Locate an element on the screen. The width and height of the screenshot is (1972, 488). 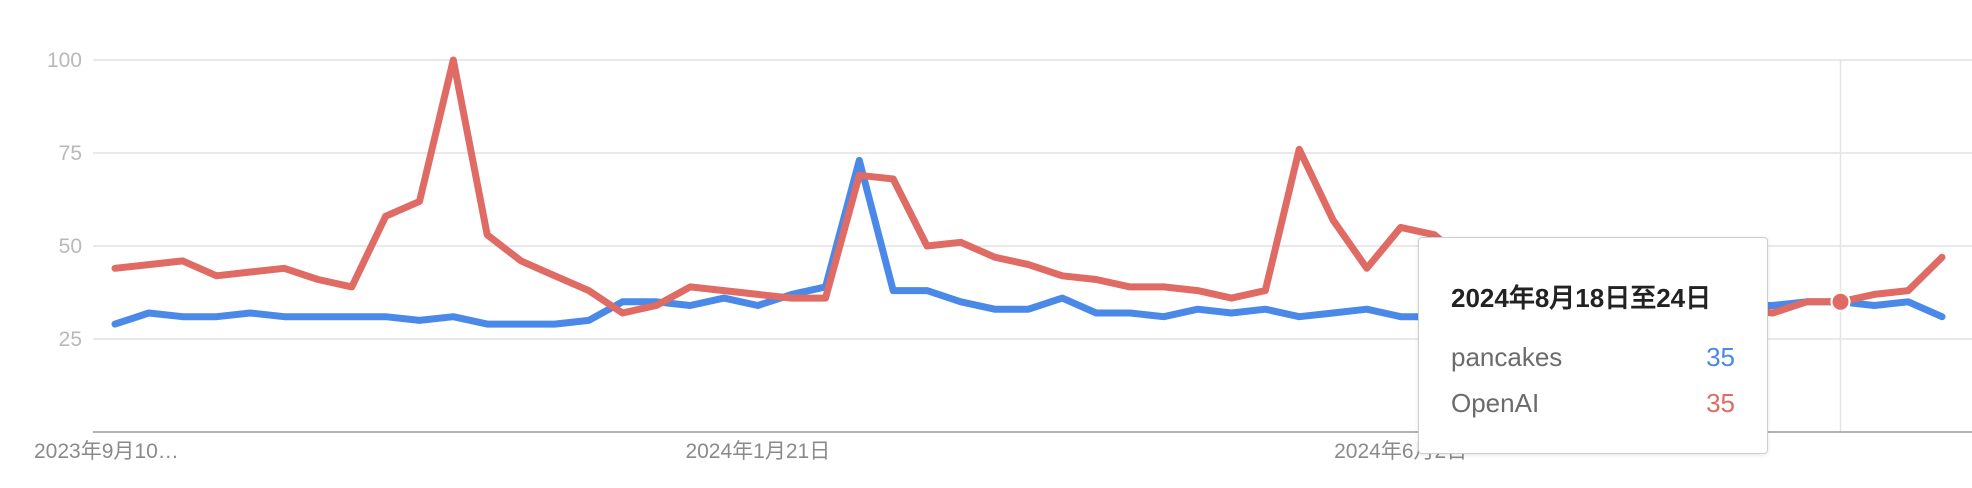
hover-point-openai is located at coordinates (1840, 301).